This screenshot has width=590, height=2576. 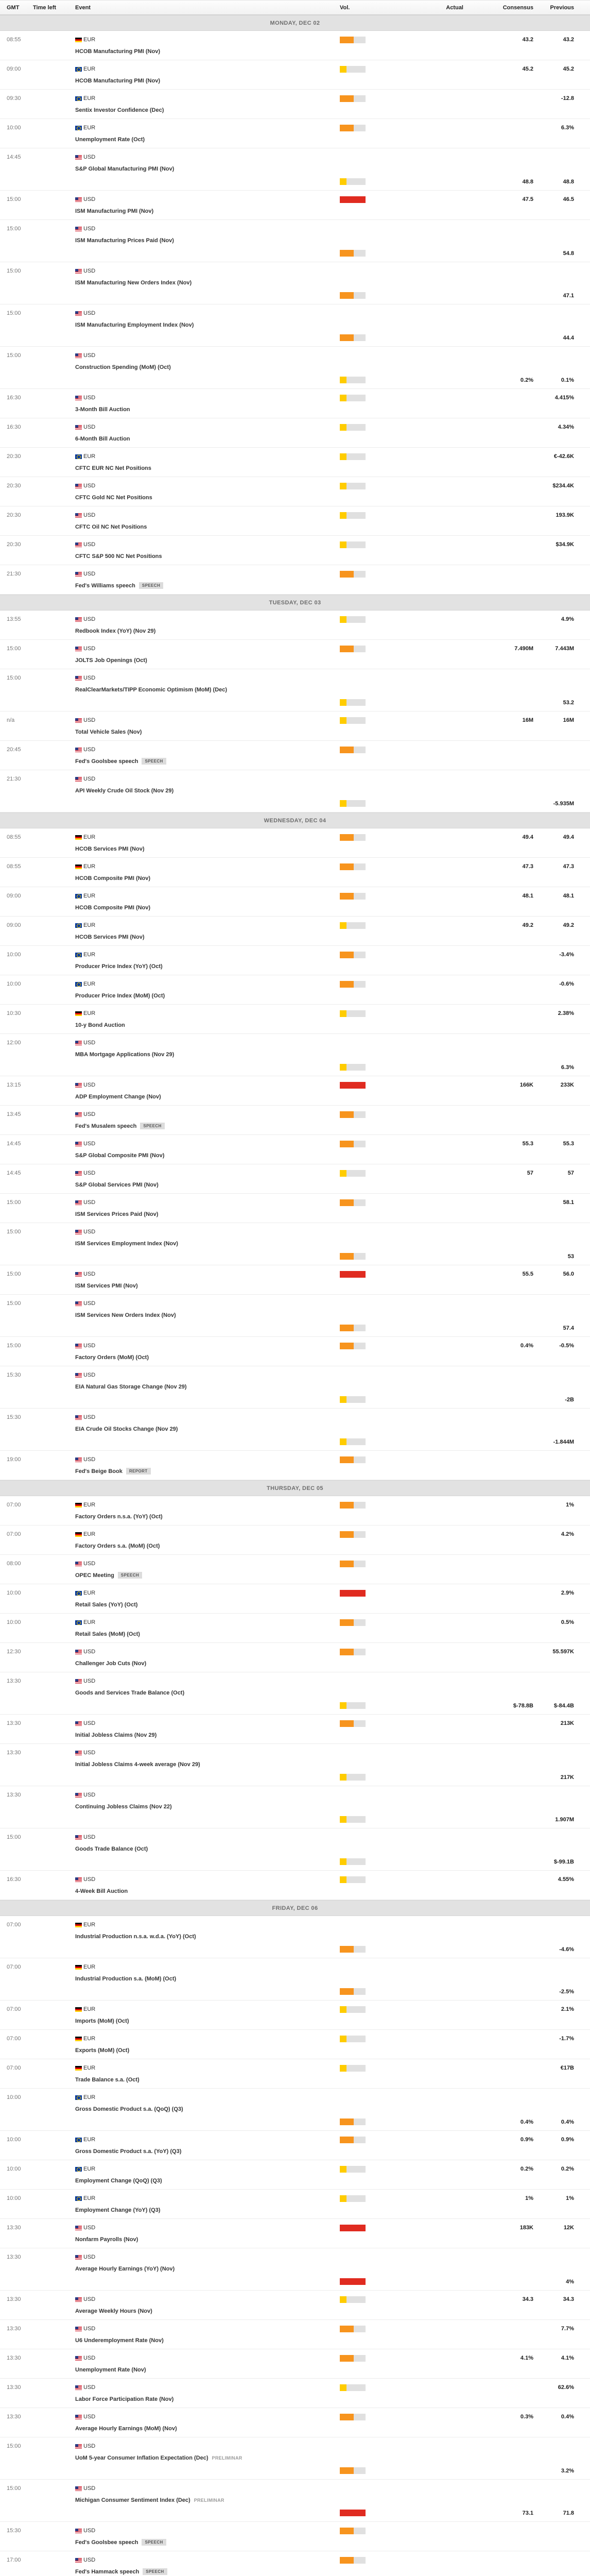 I want to click on event-cell: Redbook Index (YoY) (Nov 29), so click(x=332, y=631).